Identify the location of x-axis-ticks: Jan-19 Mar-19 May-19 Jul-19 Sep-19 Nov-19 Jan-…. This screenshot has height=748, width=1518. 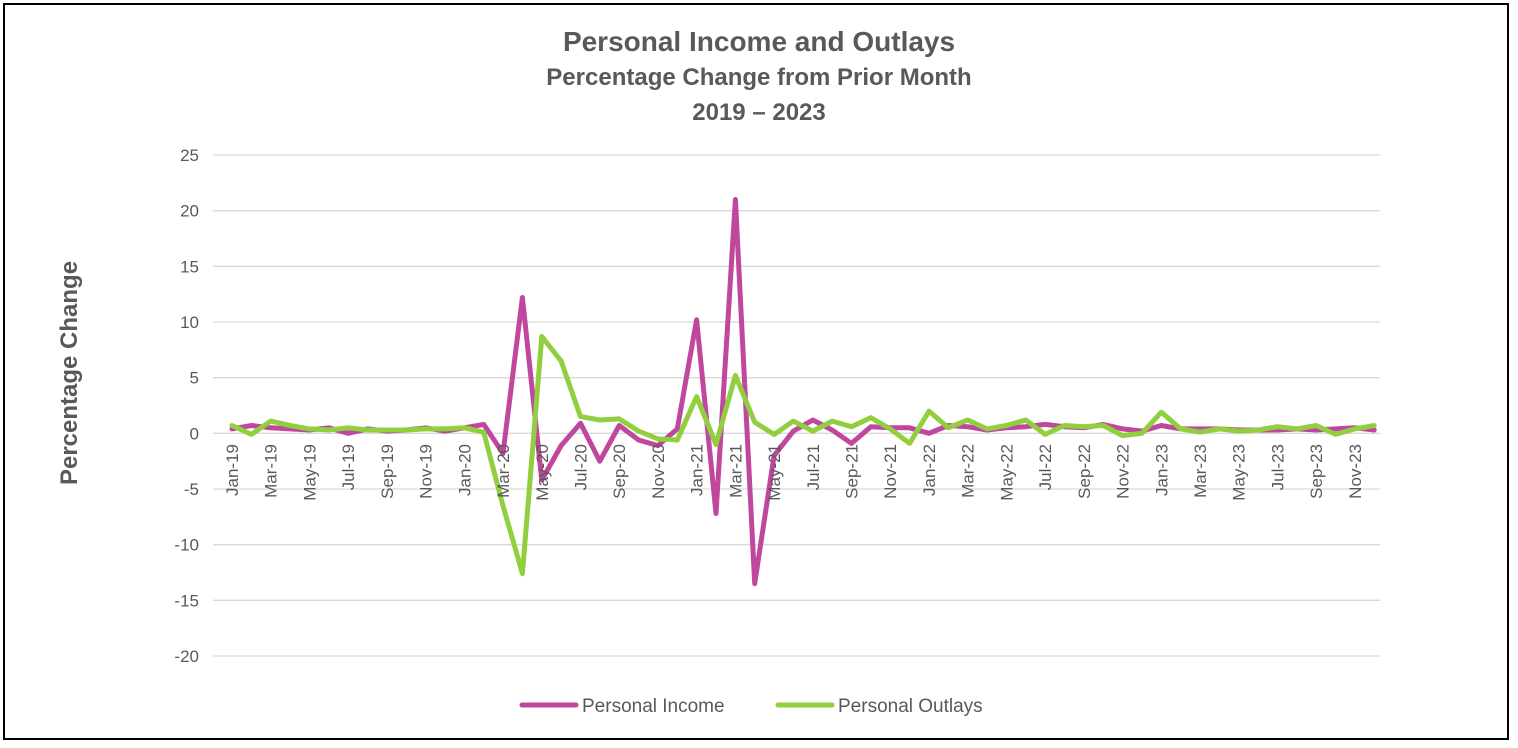
(794, 472).